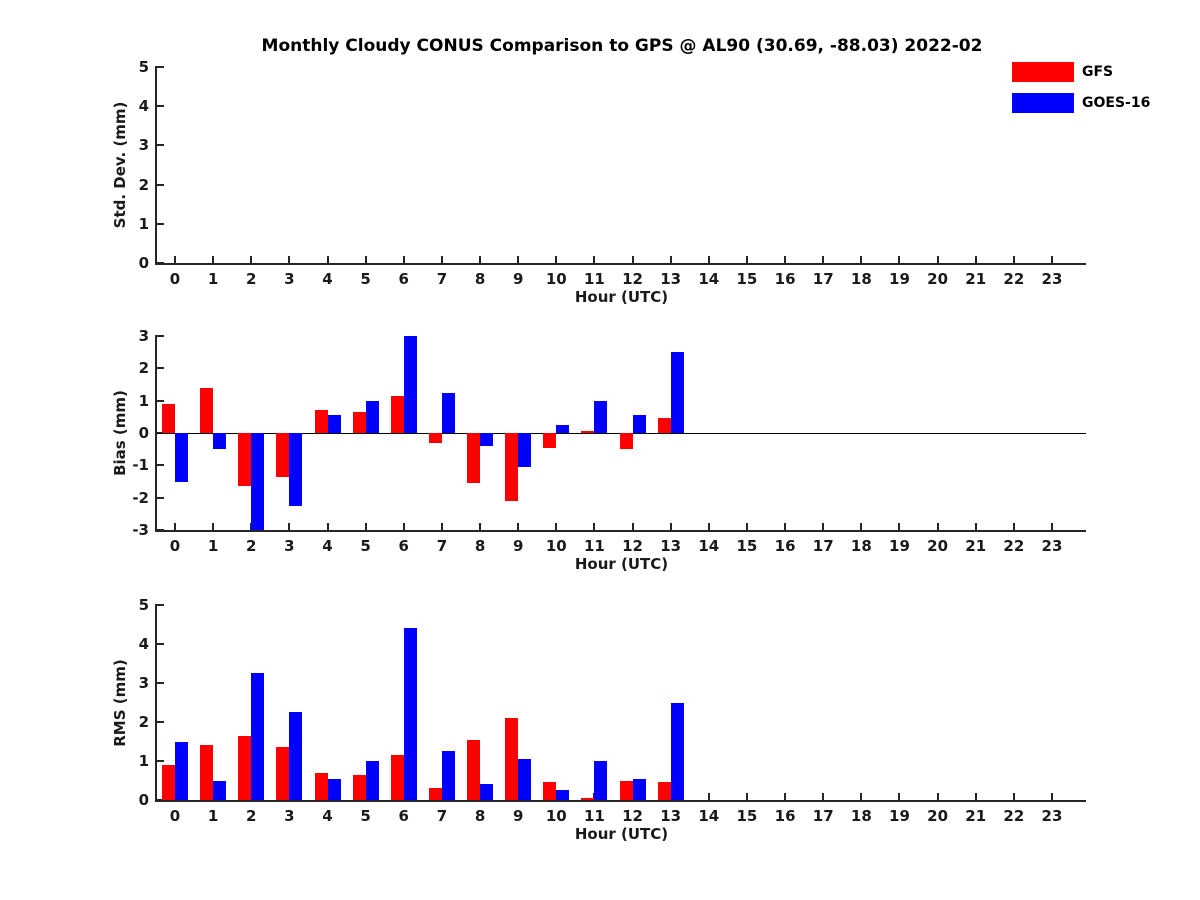 Image resolution: width=1200 pixels, height=900 pixels. I want to click on bias-x-tick-label: 18, so click(861, 546).